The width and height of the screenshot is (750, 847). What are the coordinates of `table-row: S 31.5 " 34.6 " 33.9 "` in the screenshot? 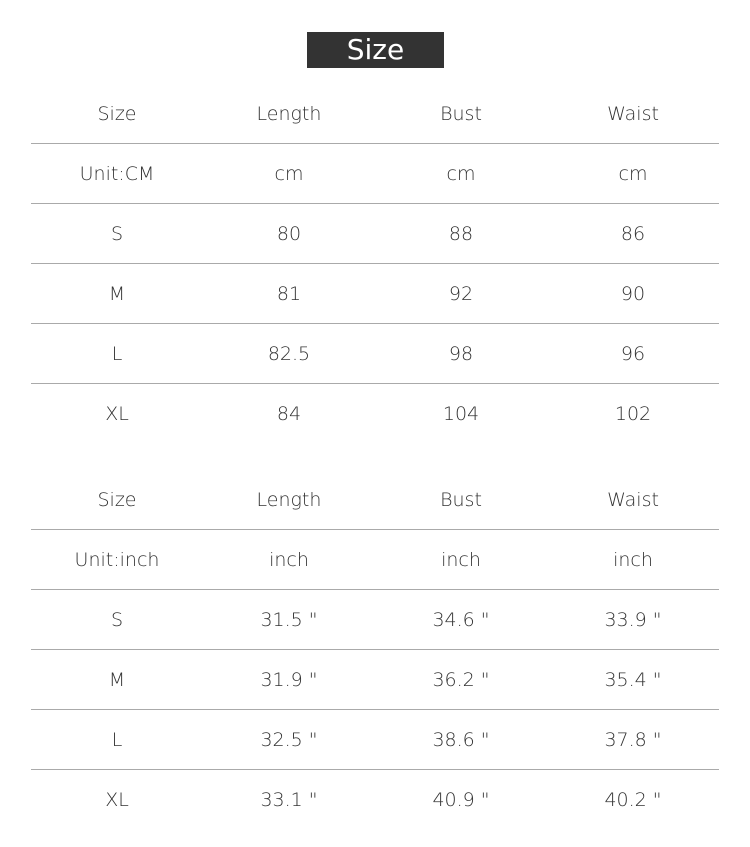 It's located at (375, 620).